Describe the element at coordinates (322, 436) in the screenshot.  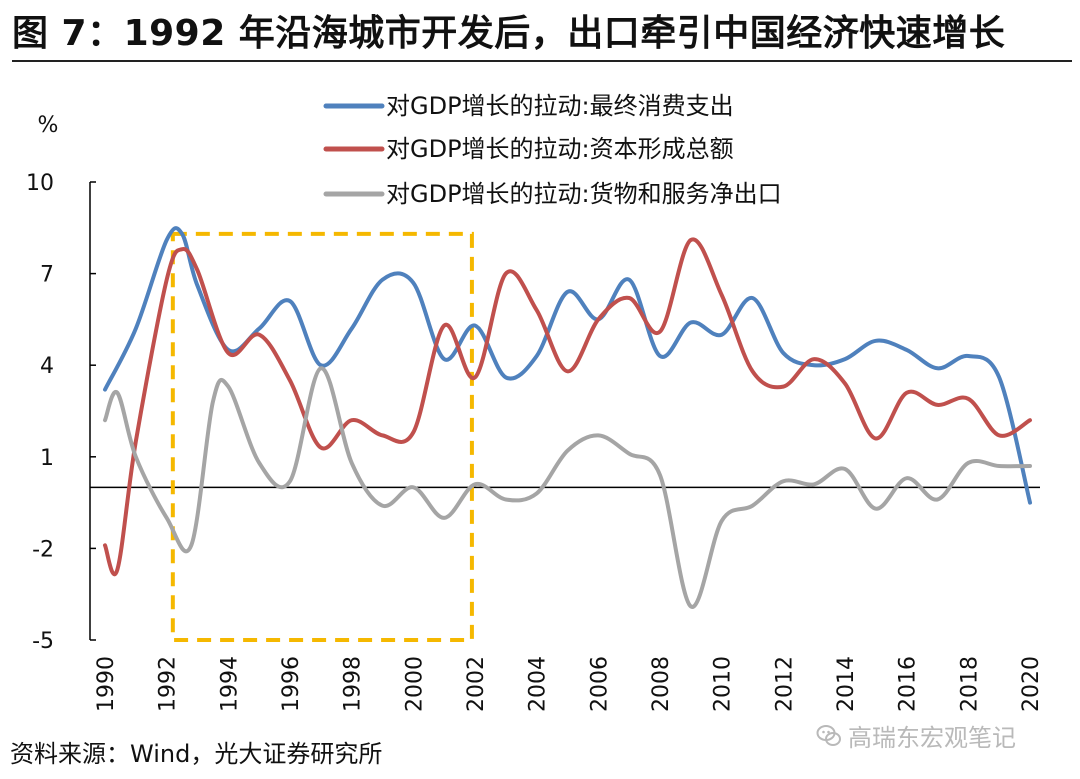
I see `highlight-box` at that location.